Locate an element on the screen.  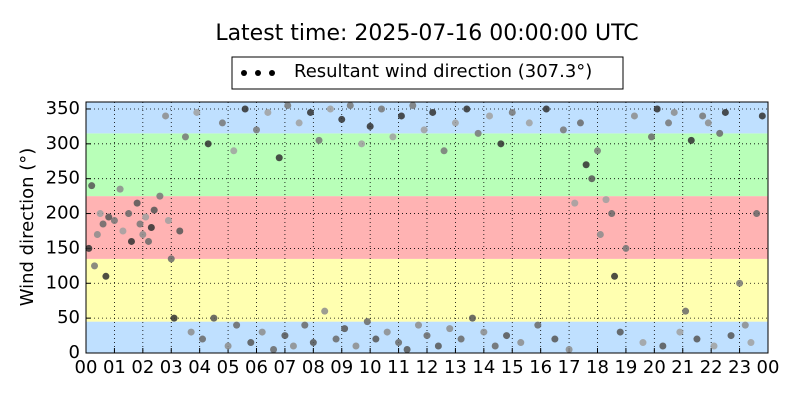
y-tick-label: 350 is located at coordinates (63, 108).